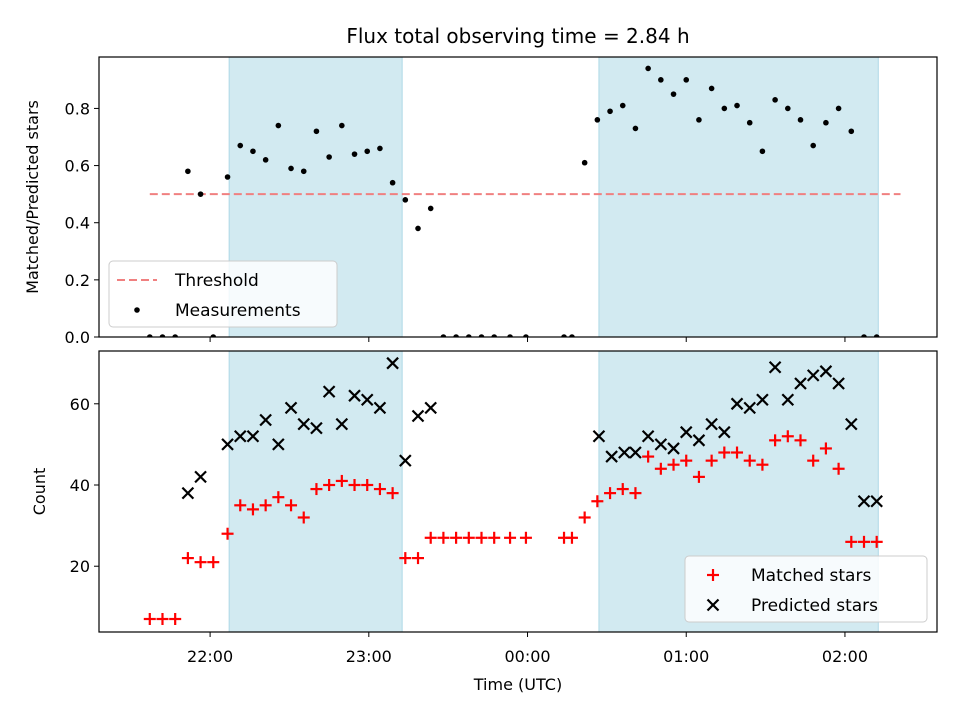 Image resolution: width=960 pixels, height=720 pixels. What do you see at coordinates (686, 656) in the screenshot?
I see `x-tick-label: 01:00` at bounding box center [686, 656].